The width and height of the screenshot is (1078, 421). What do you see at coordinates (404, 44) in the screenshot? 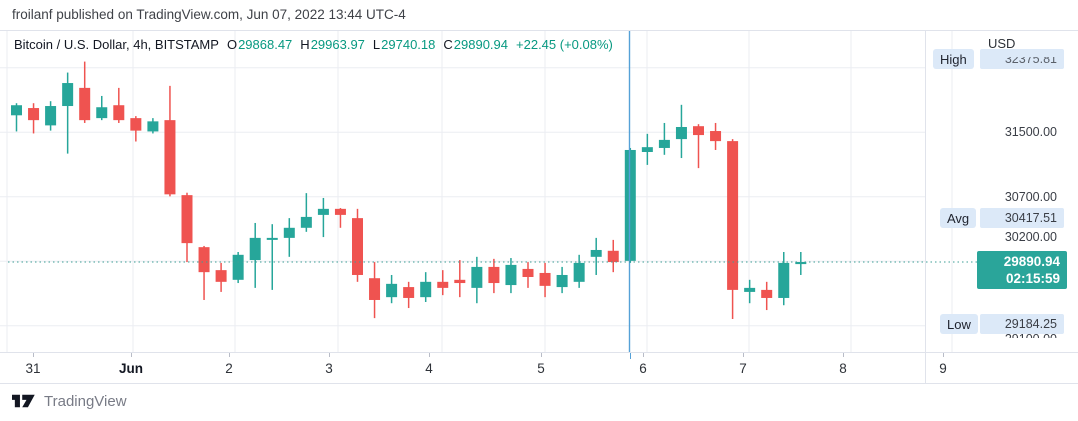
I see `legend-low: L 29740.18` at bounding box center [404, 44].